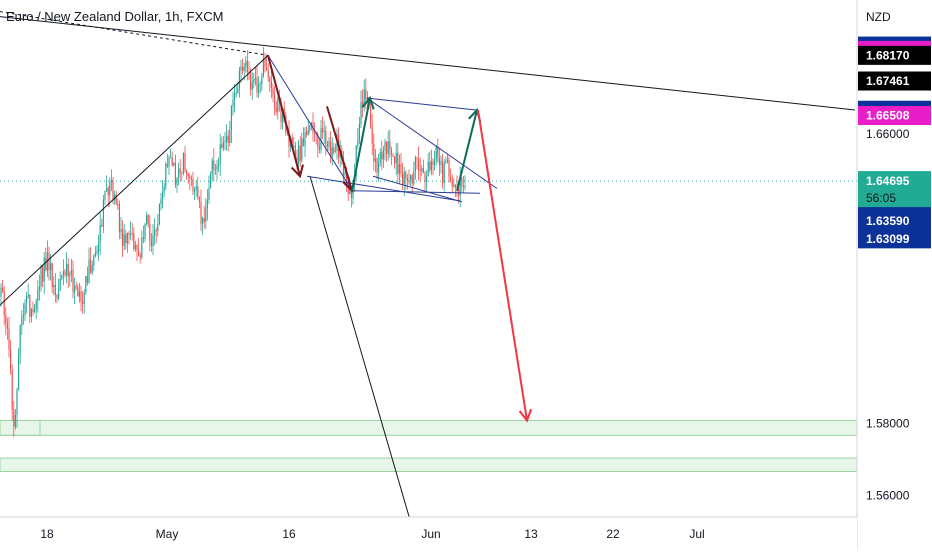 The image size is (932, 555). I want to click on price-tick: 1.56000, so click(888, 496).